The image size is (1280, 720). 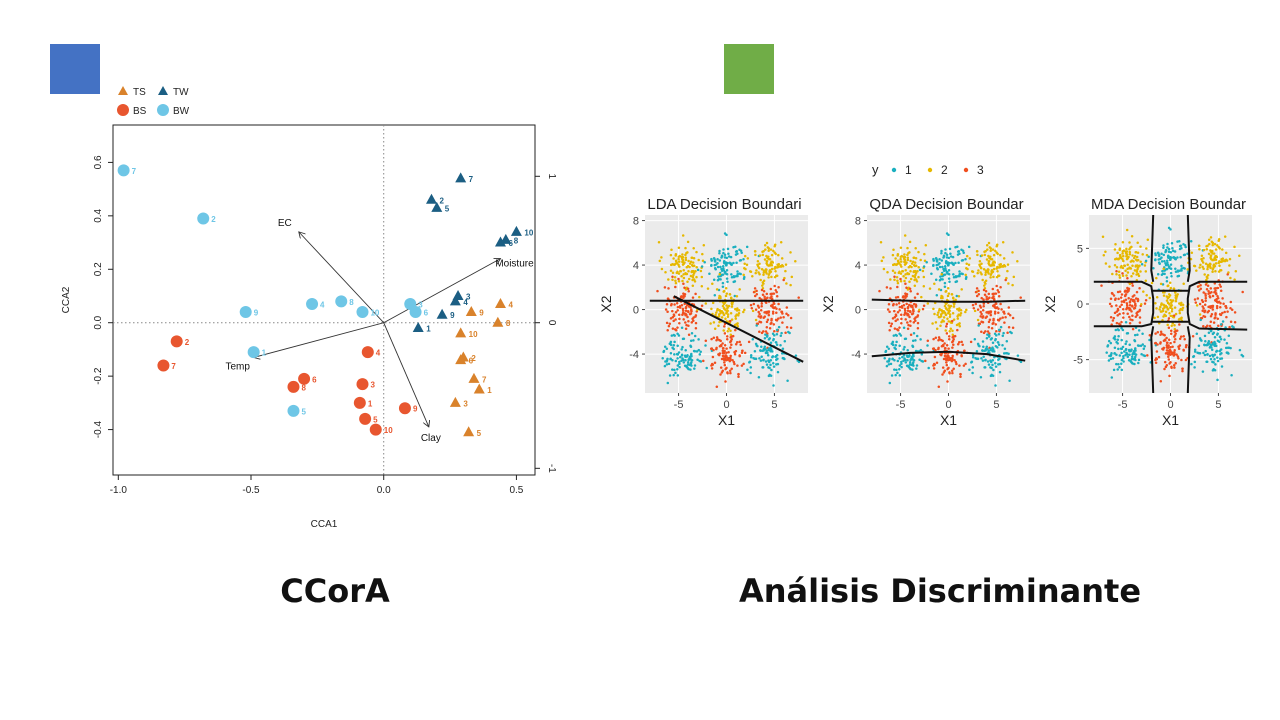 I want to click on y-axis-label: X2, so click(x=828, y=303).